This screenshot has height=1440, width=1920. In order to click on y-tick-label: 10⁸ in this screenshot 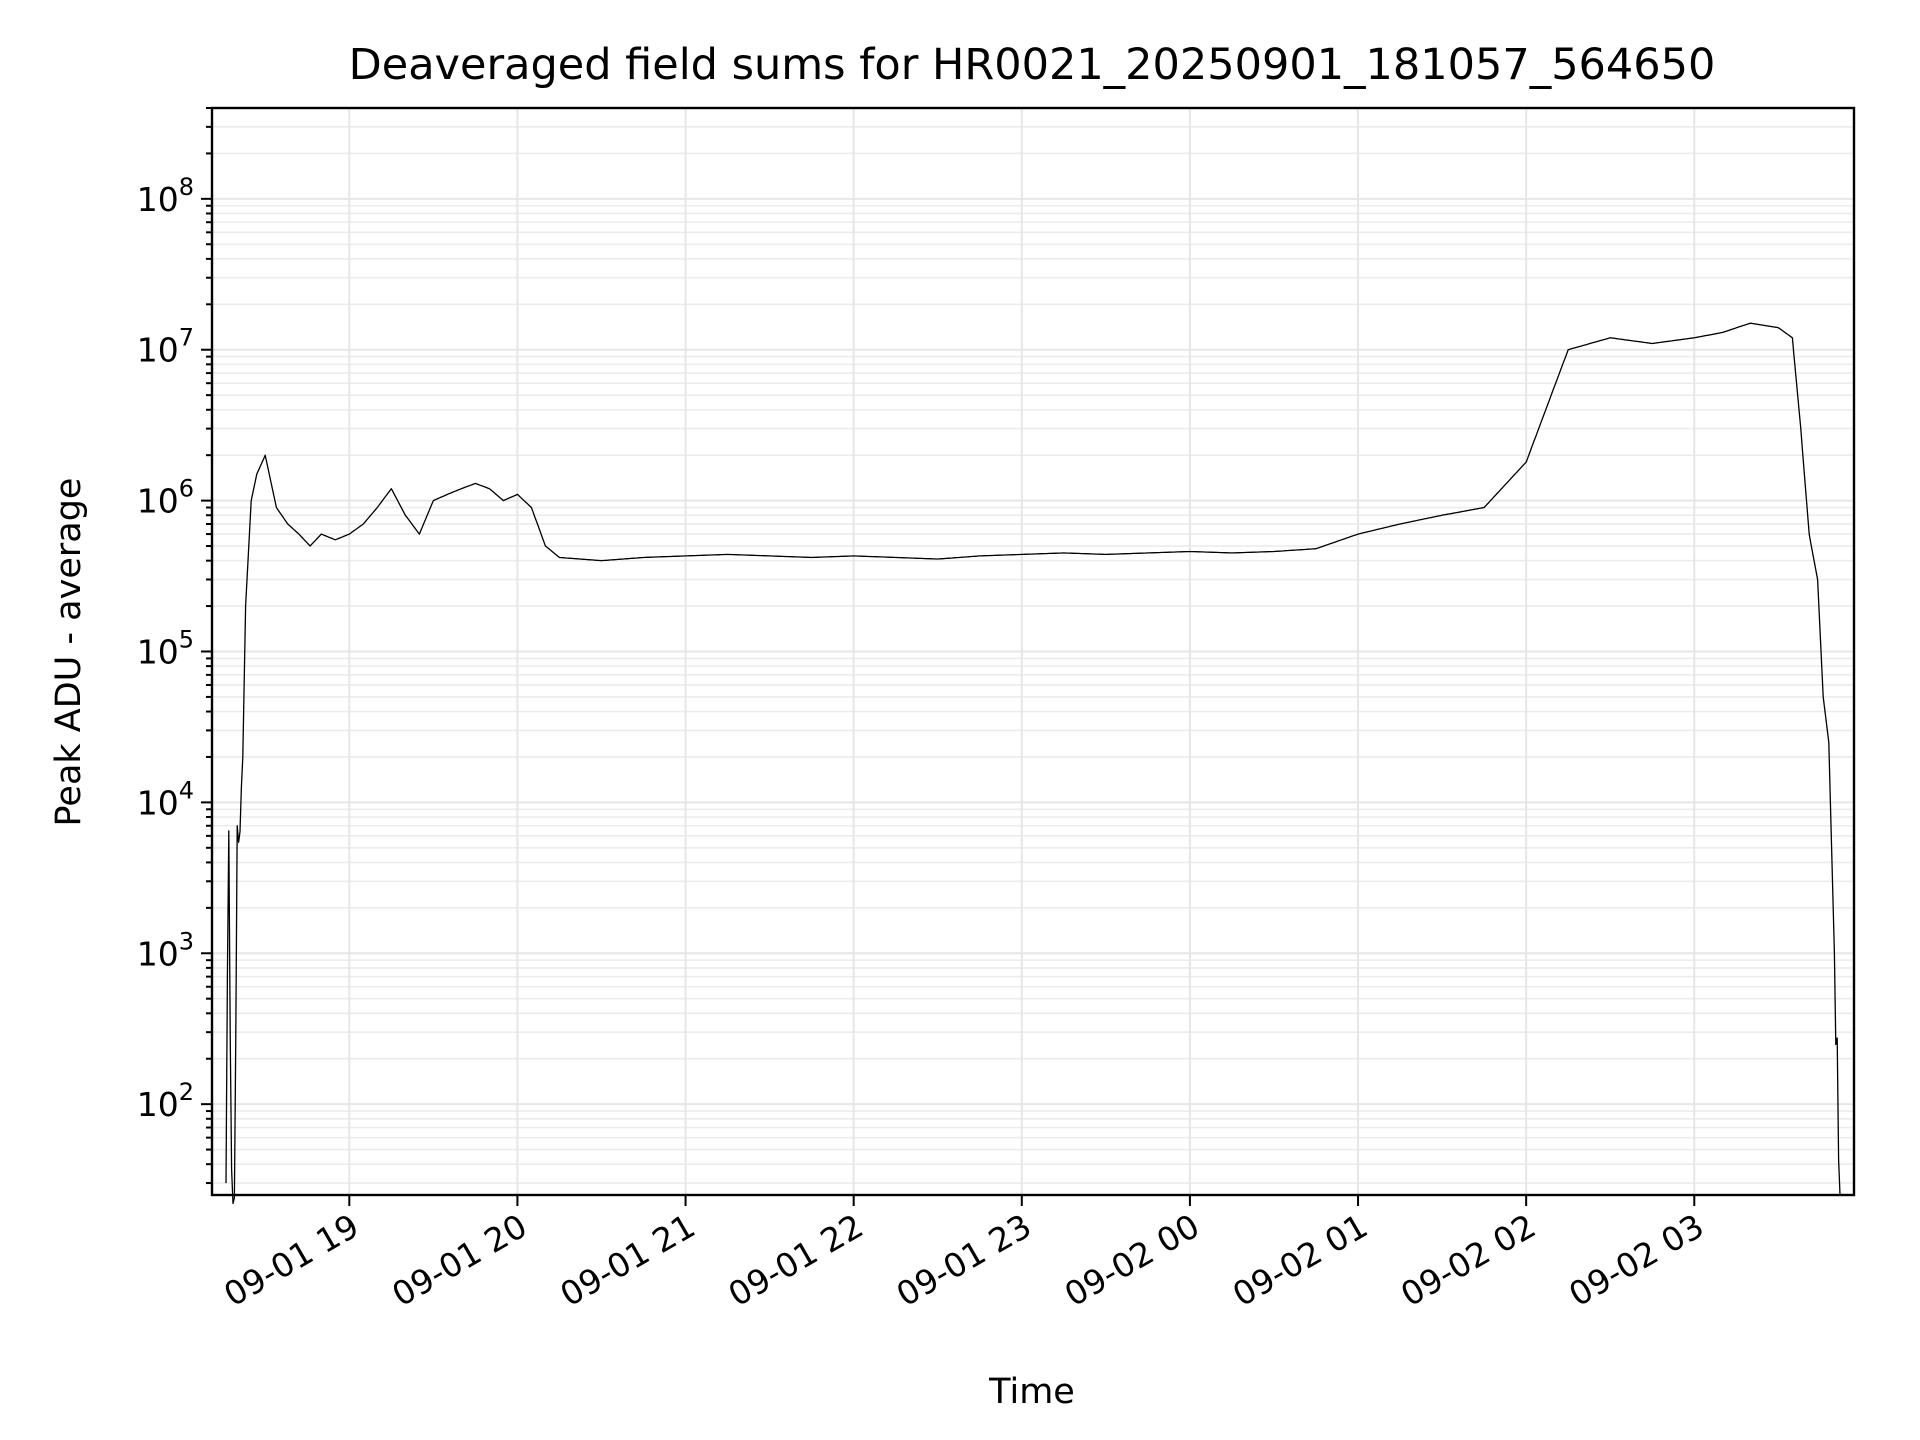, I will do `click(165, 196)`.